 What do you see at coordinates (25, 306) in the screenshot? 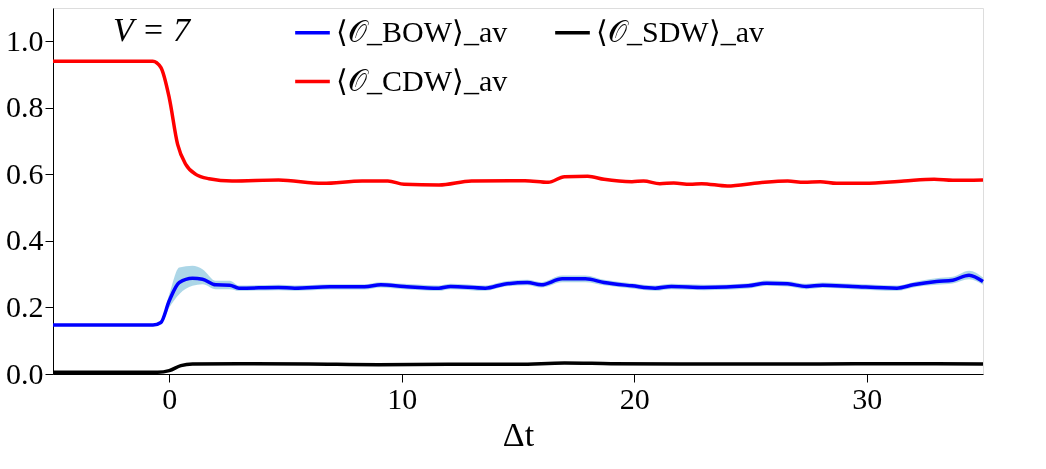
I see `y-tick-label: 0.2` at bounding box center [25, 306].